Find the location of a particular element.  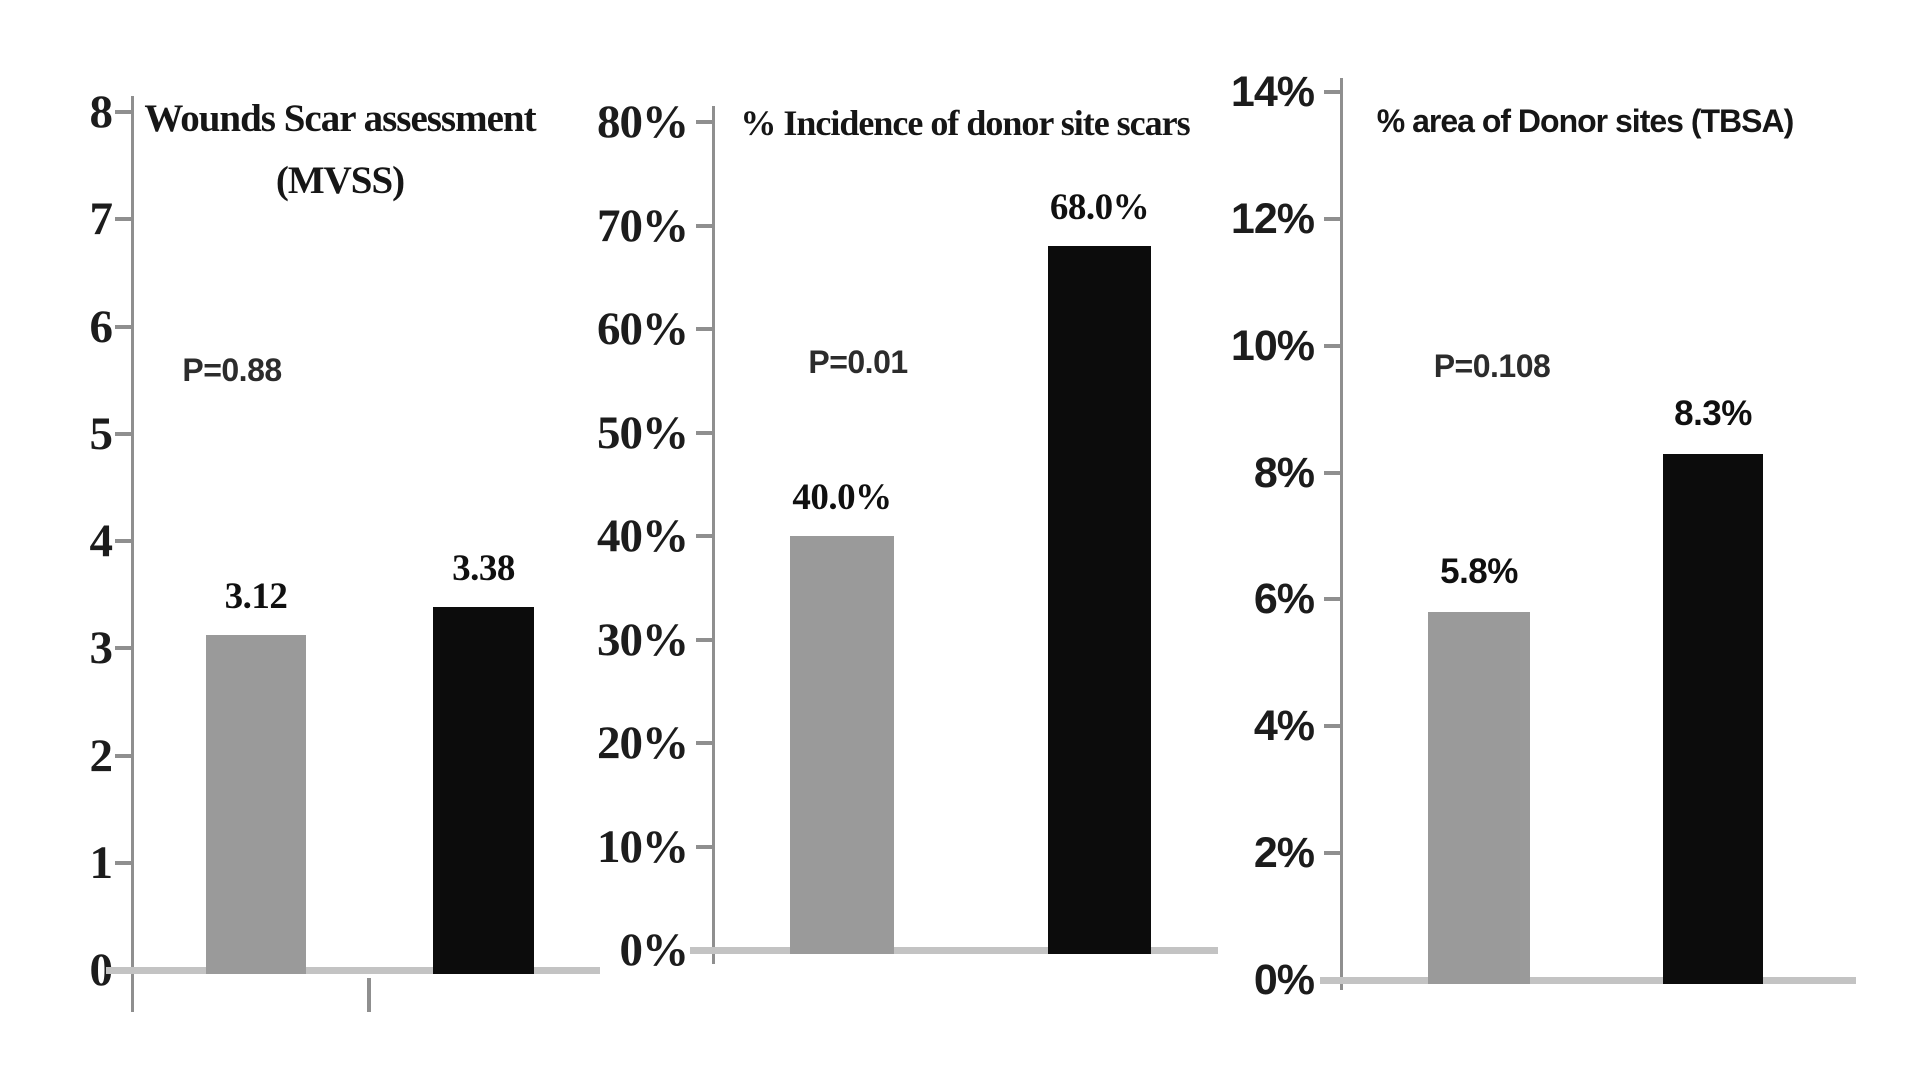

y-axis-tick-label: 8% is located at coordinates (1284, 472).